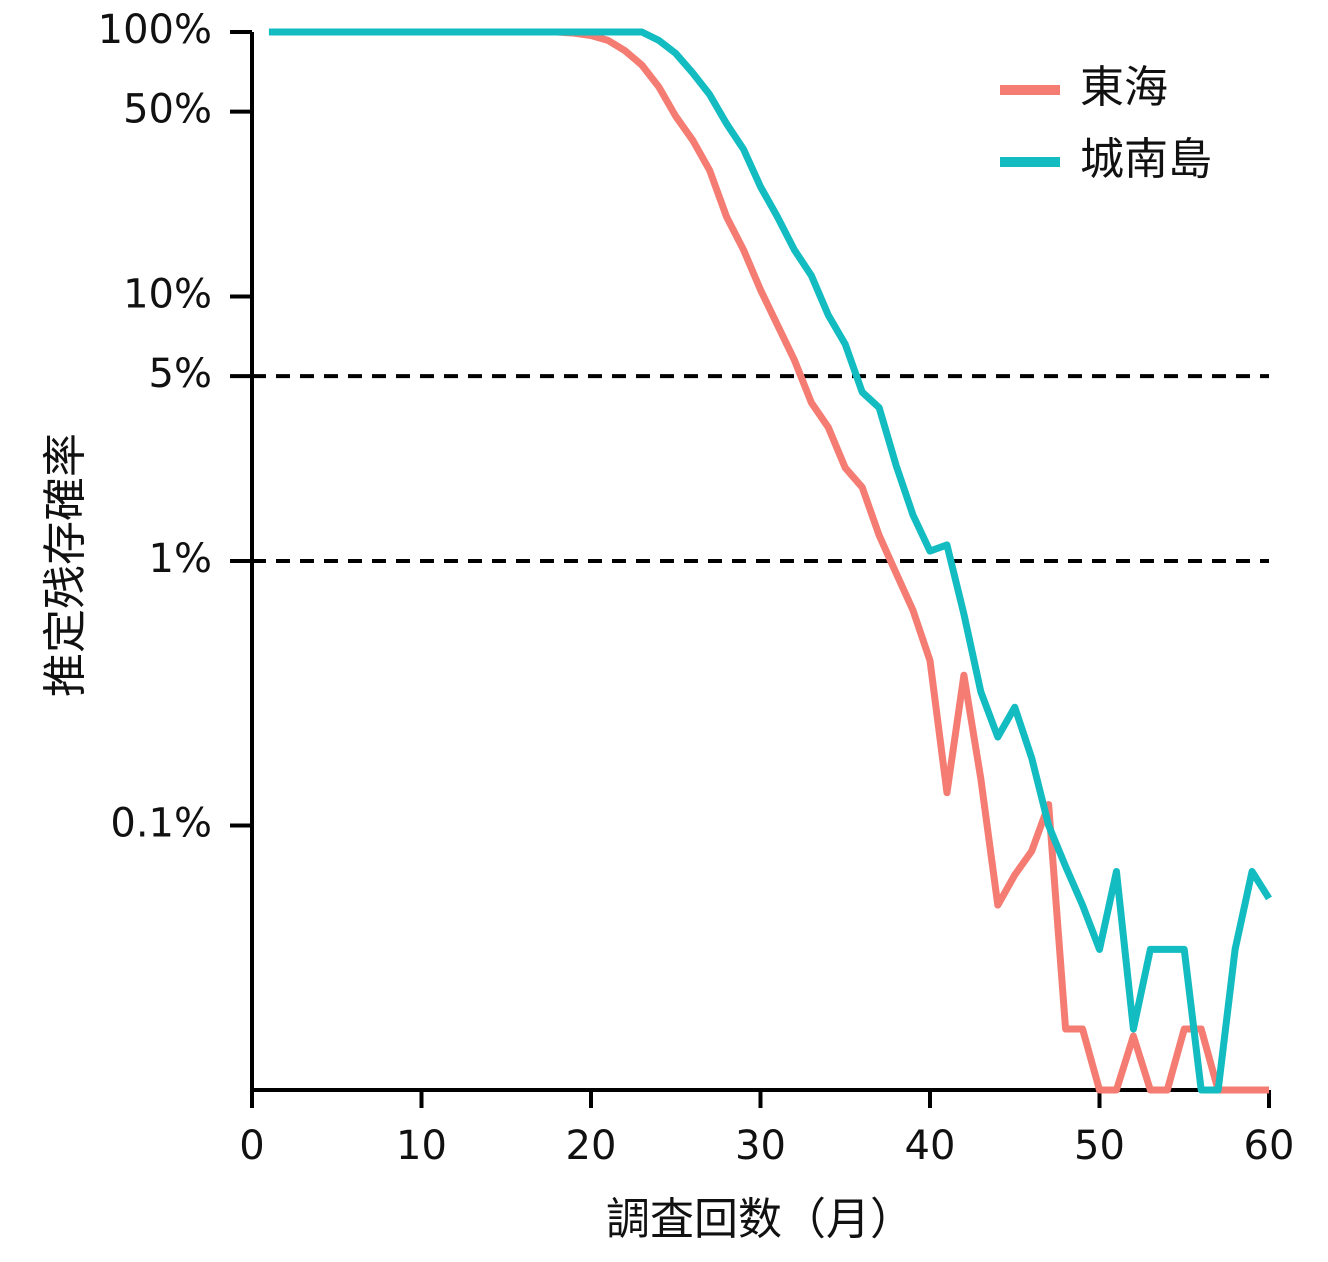 The width and height of the screenshot is (1328, 1262). What do you see at coordinates (930, 1146) in the screenshot?
I see `x-tick-label: 40` at bounding box center [930, 1146].